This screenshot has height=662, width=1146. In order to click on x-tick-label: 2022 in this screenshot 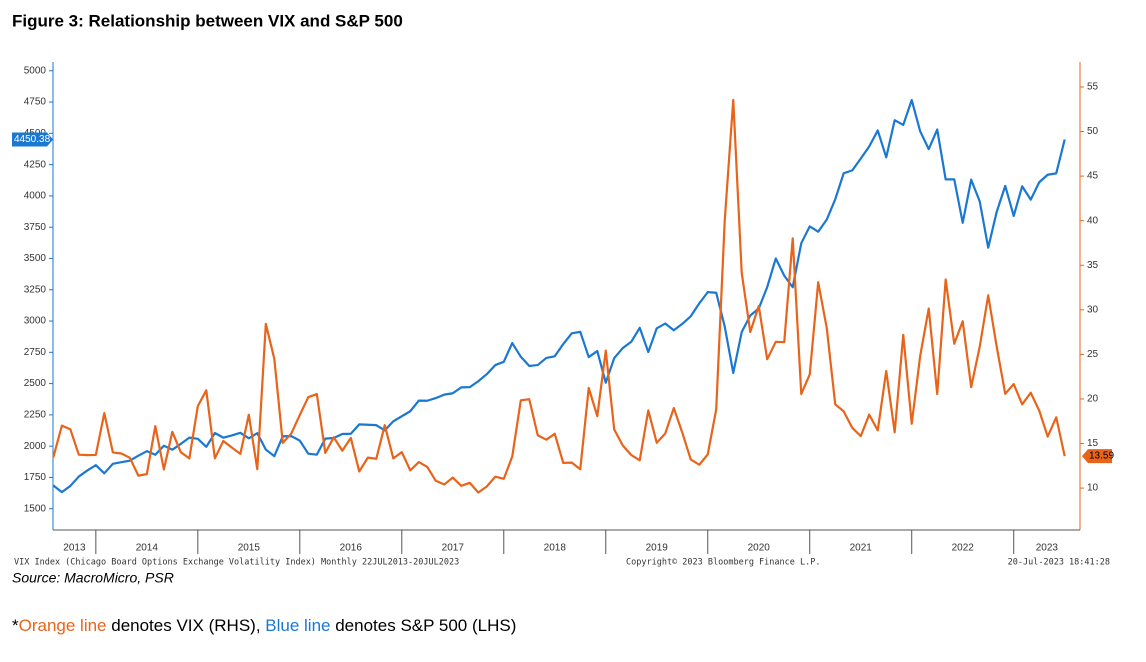, I will do `click(963, 548)`.